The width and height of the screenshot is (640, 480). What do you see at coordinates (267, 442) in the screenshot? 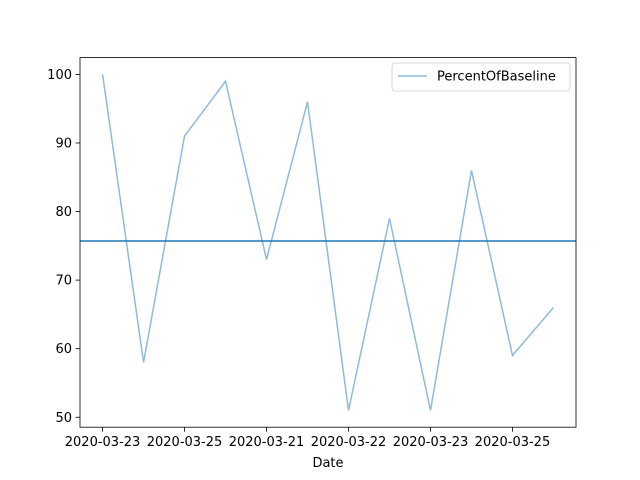
I see `x-tick-label: 2020-03-21` at bounding box center [267, 442].